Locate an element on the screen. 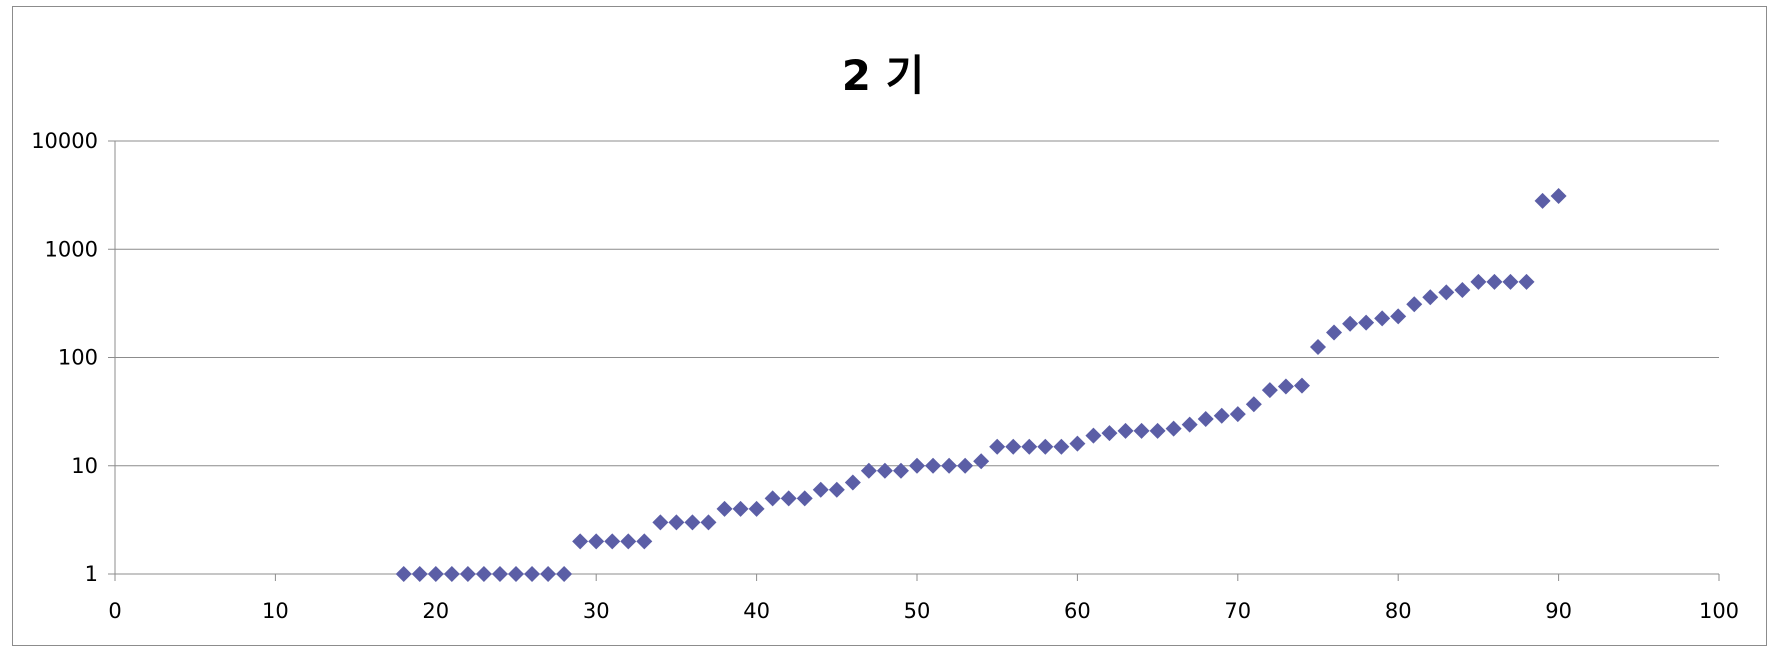 This screenshot has width=1769, height=646. y-tick-label: 100 is located at coordinates (78, 358).